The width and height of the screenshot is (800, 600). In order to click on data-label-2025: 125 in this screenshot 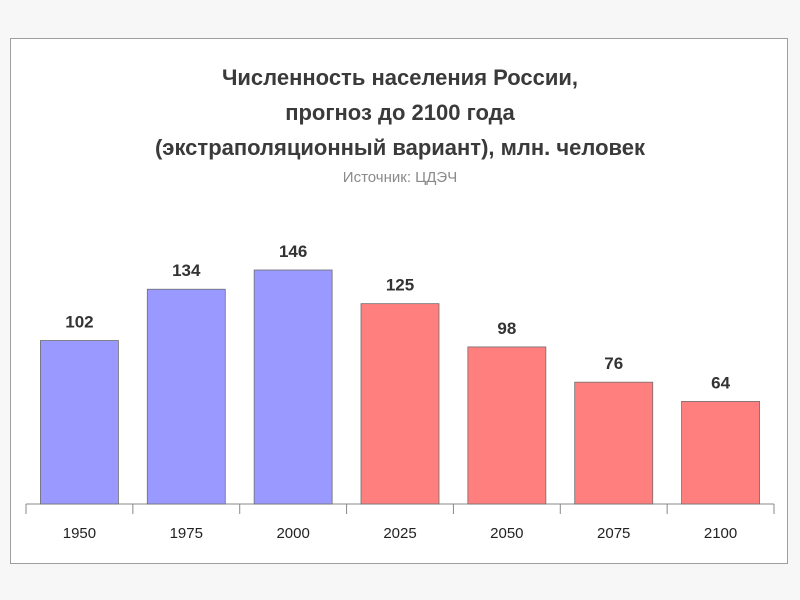, I will do `click(400, 285)`.